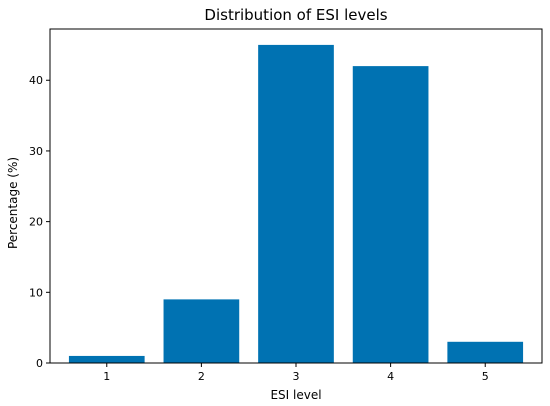 The image size is (550, 406). I want to click on x-axis-label: ESI level, so click(295, 395).